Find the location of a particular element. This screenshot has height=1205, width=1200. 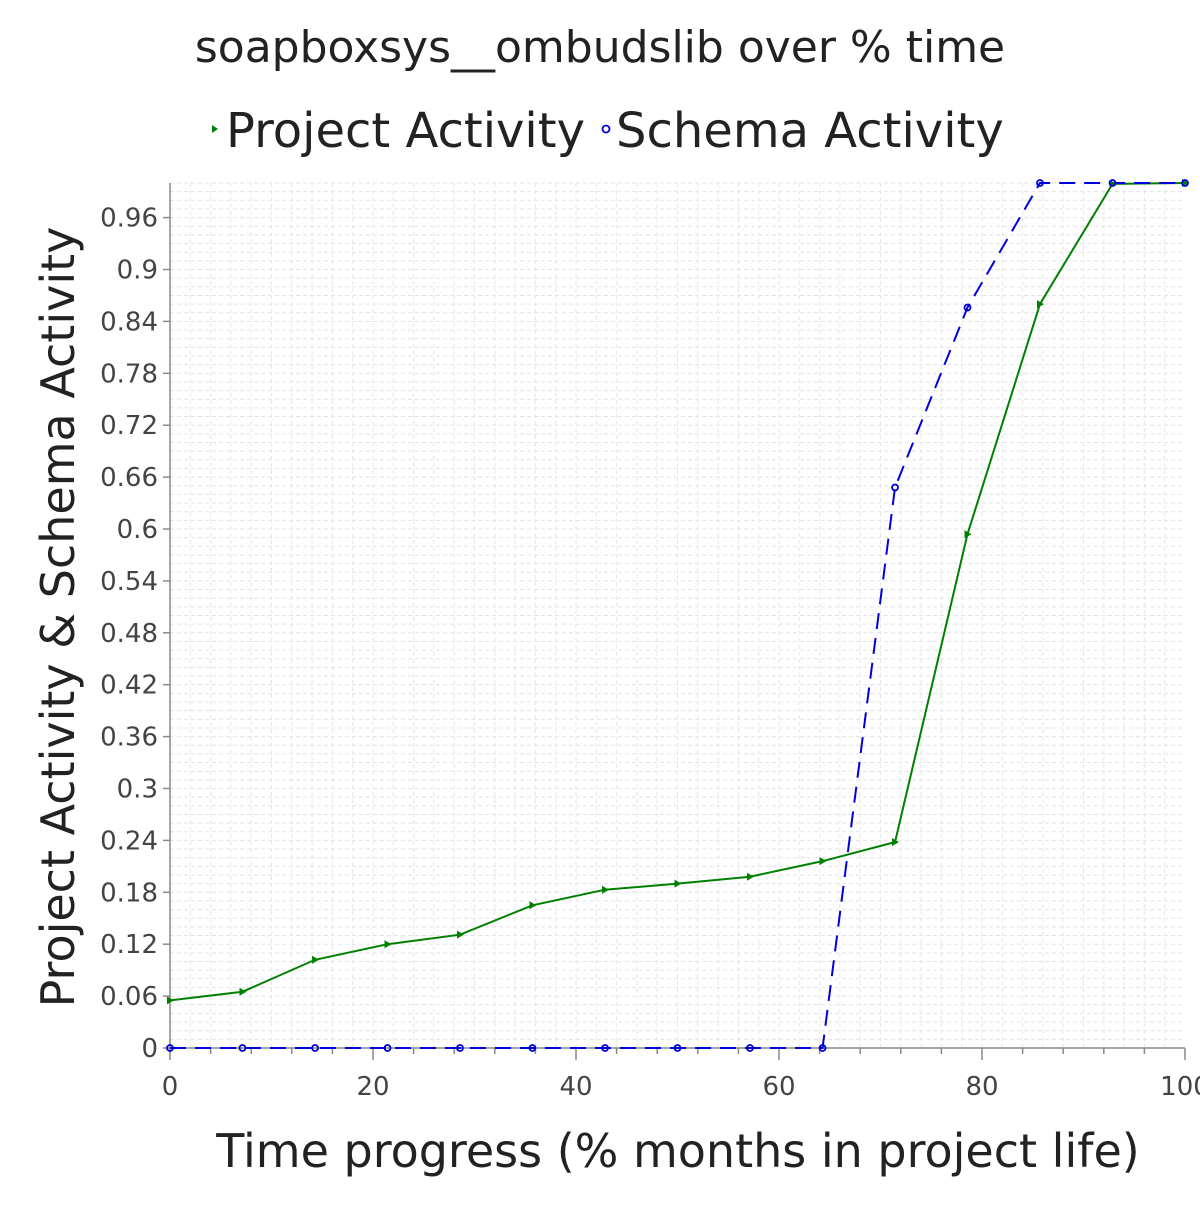

y-tick-label: 0.84 is located at coordinates (129, 322).